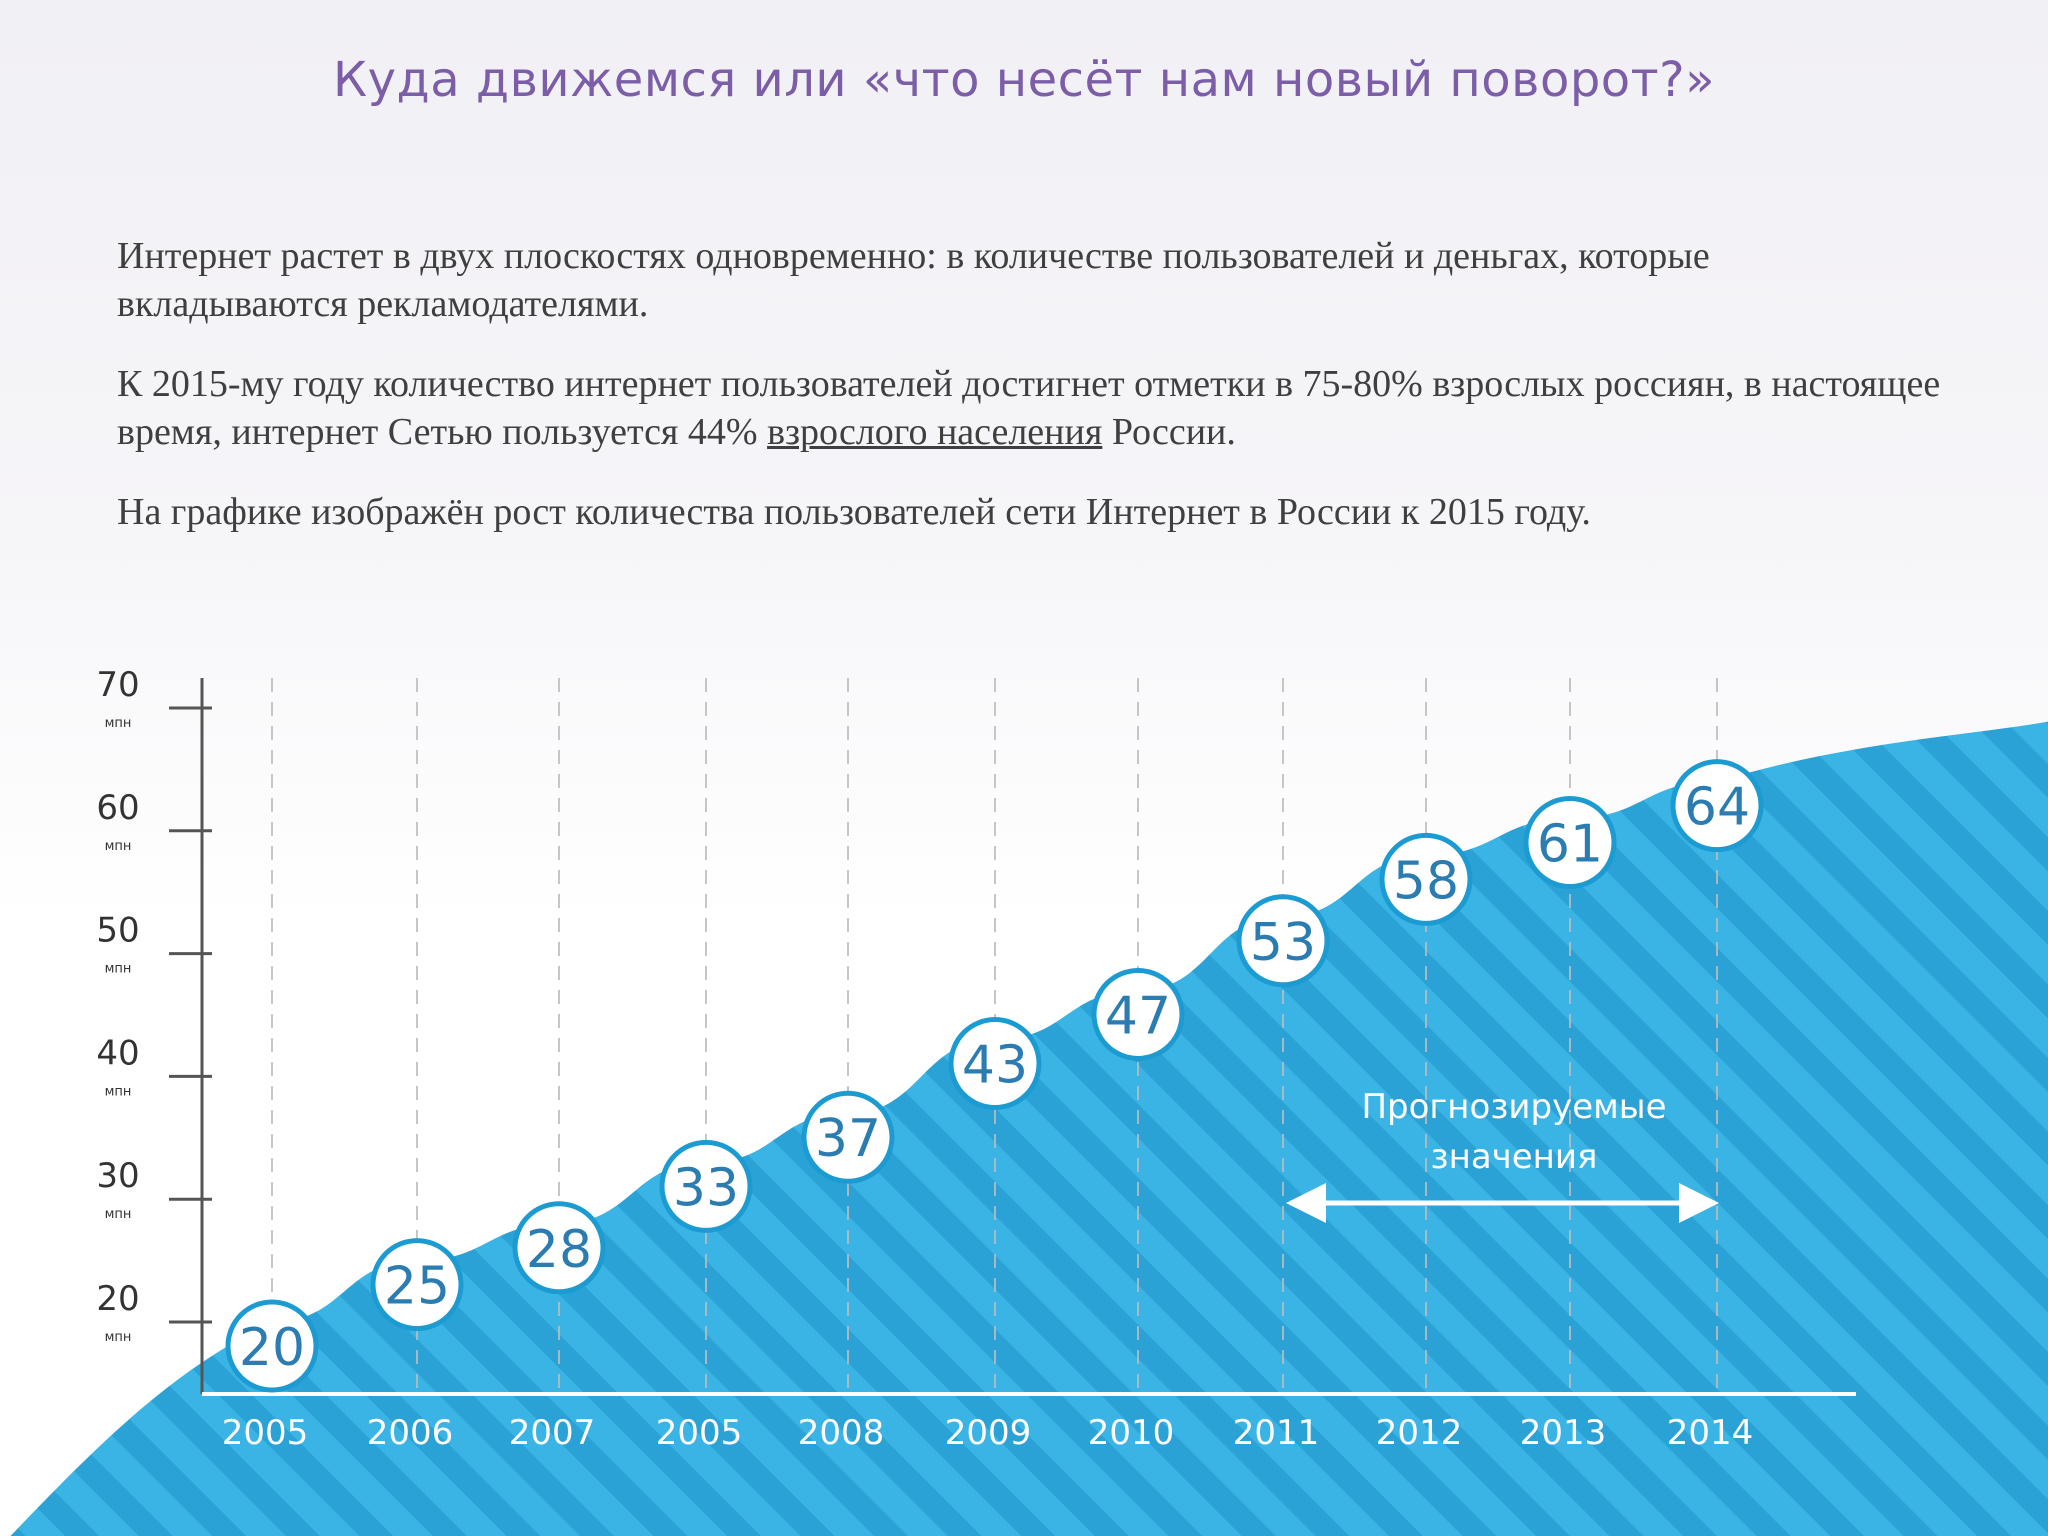 The width and height of the screenshot is (2048, 1536). What do you see at coordinates (117, 1176) in the screenshot?
I see `y-tick-label-30: 30` at bounding box center [117, 1176].